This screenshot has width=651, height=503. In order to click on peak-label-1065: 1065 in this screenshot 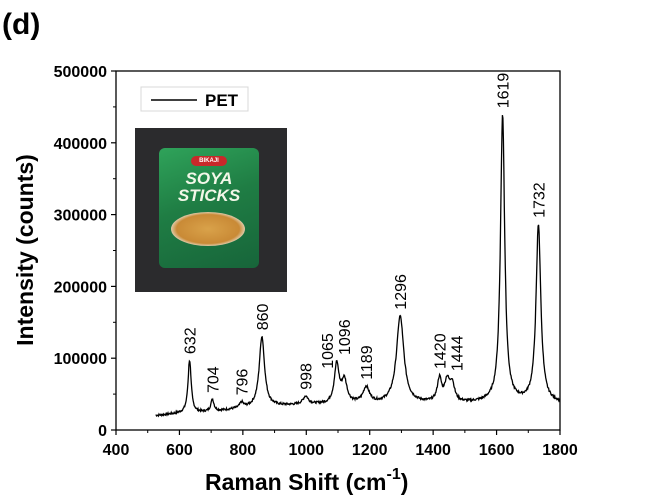, I will do `click(328, 351)`.